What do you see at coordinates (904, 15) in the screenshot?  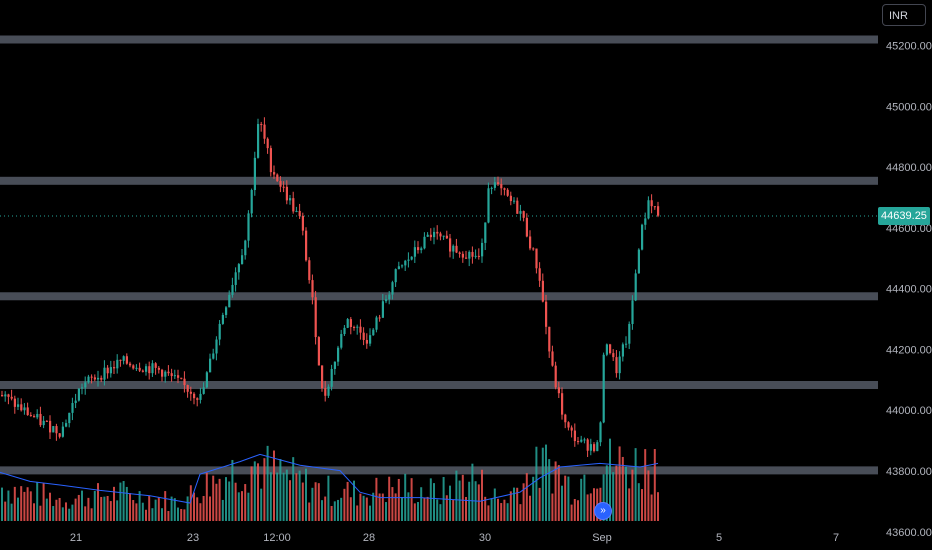 I see `currency-selector: INR` at bounding box center [904, 15].